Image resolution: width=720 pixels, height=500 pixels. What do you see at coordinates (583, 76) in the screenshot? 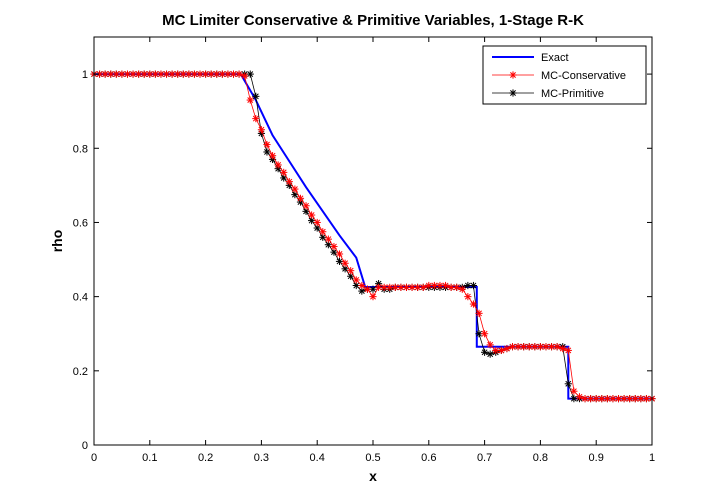
I see `legend-label: MC-Conservative` at bounding box center [583, 76].